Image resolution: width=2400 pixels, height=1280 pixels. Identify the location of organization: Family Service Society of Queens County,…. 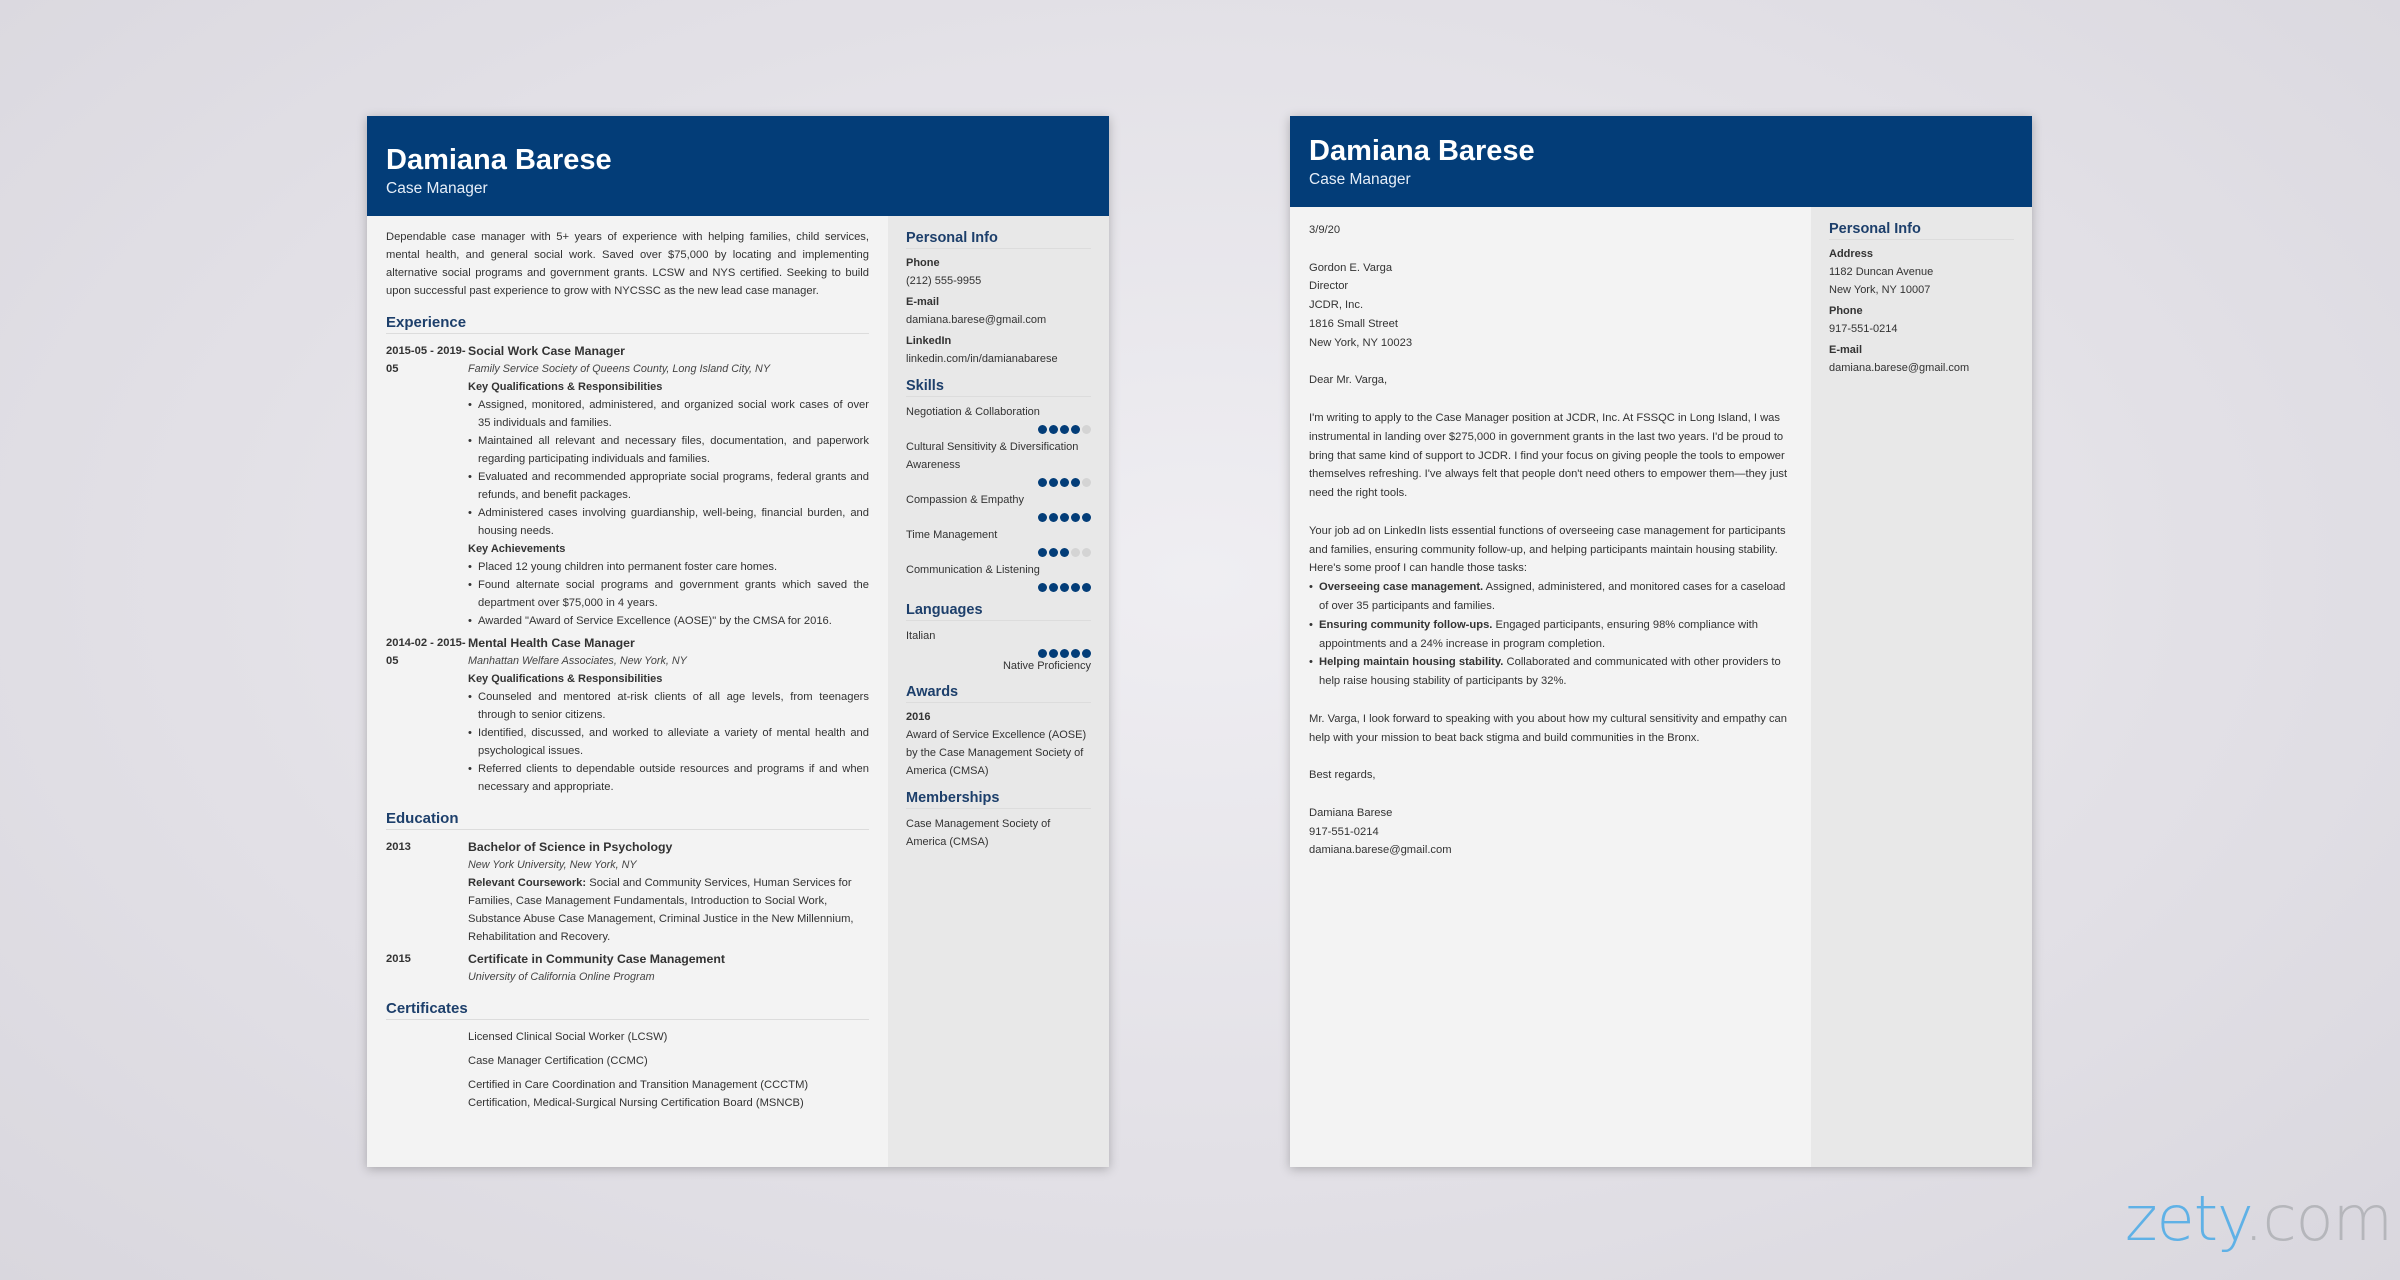
(619, 369).